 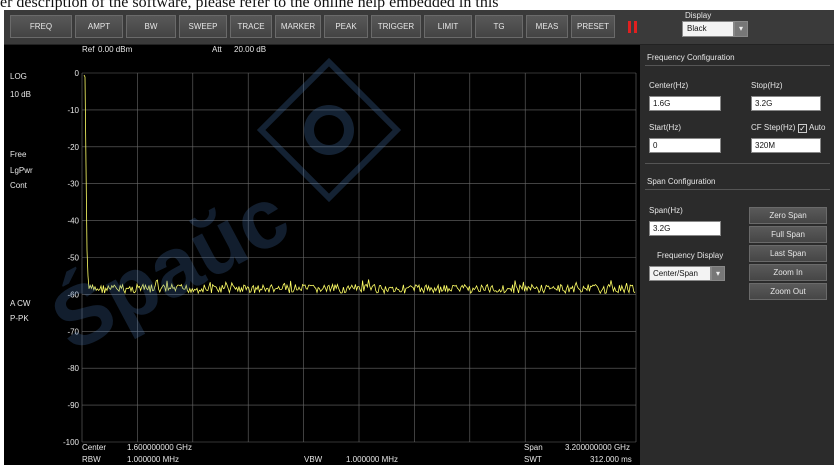 I want to click on tg-button: TG, so click(x=499, y=26).